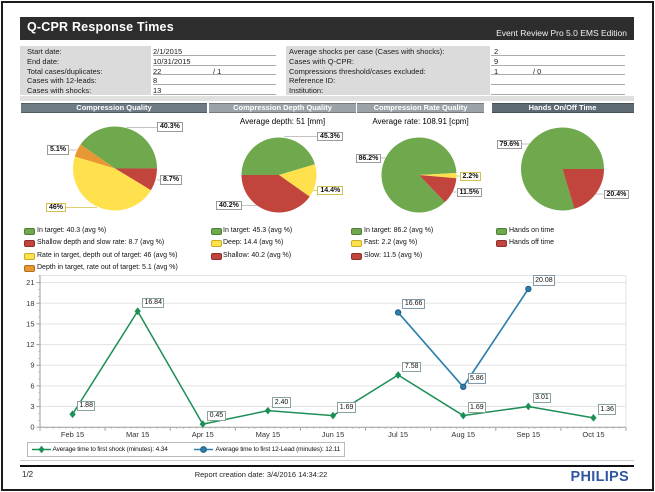 The height and width of the screenshot is (492, 655). What do you see at coordinates (281, 402) in the screenshot?
I see `data-point-value-label: 2.40` at bounding box center [281, 402].